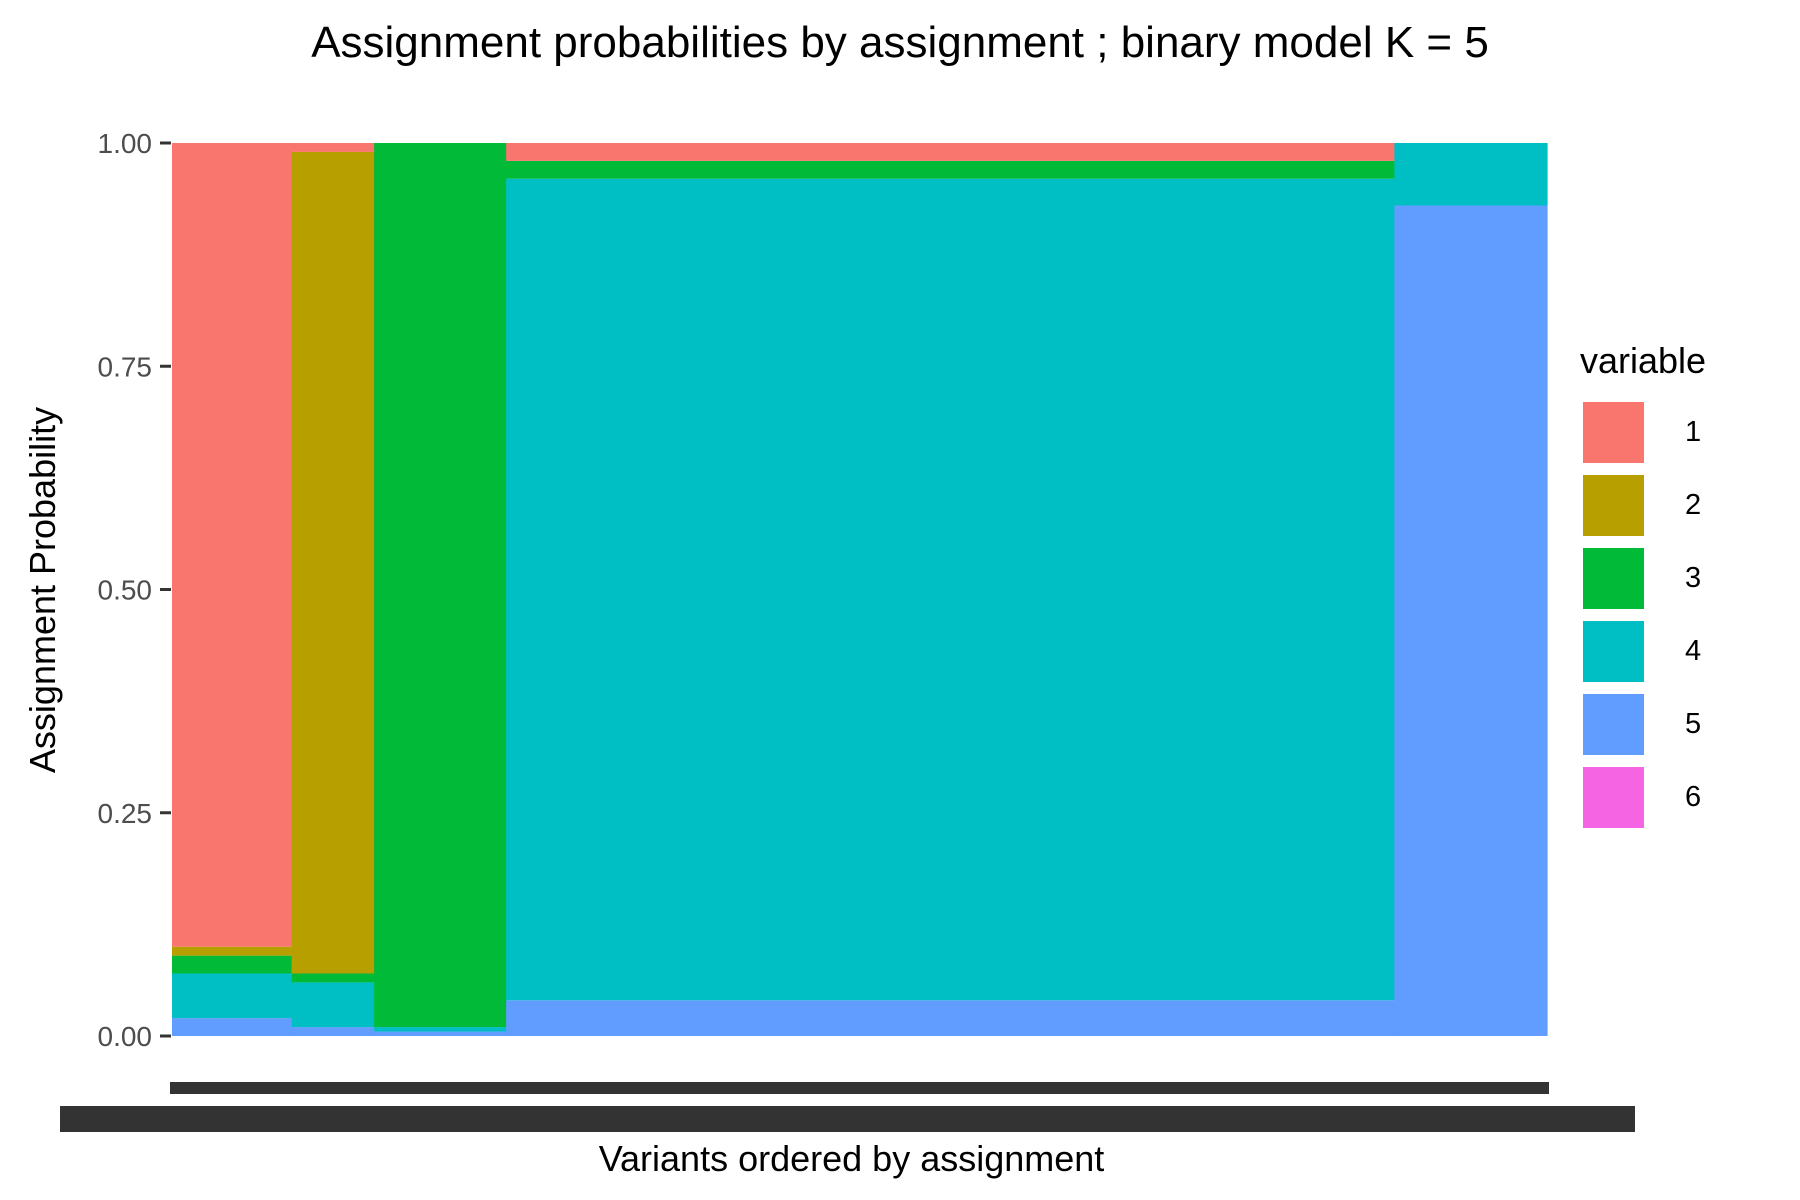 This screenshot has width=1800, height=1200. I want to click on y-tick-label: 0.75, so click(125, 366).